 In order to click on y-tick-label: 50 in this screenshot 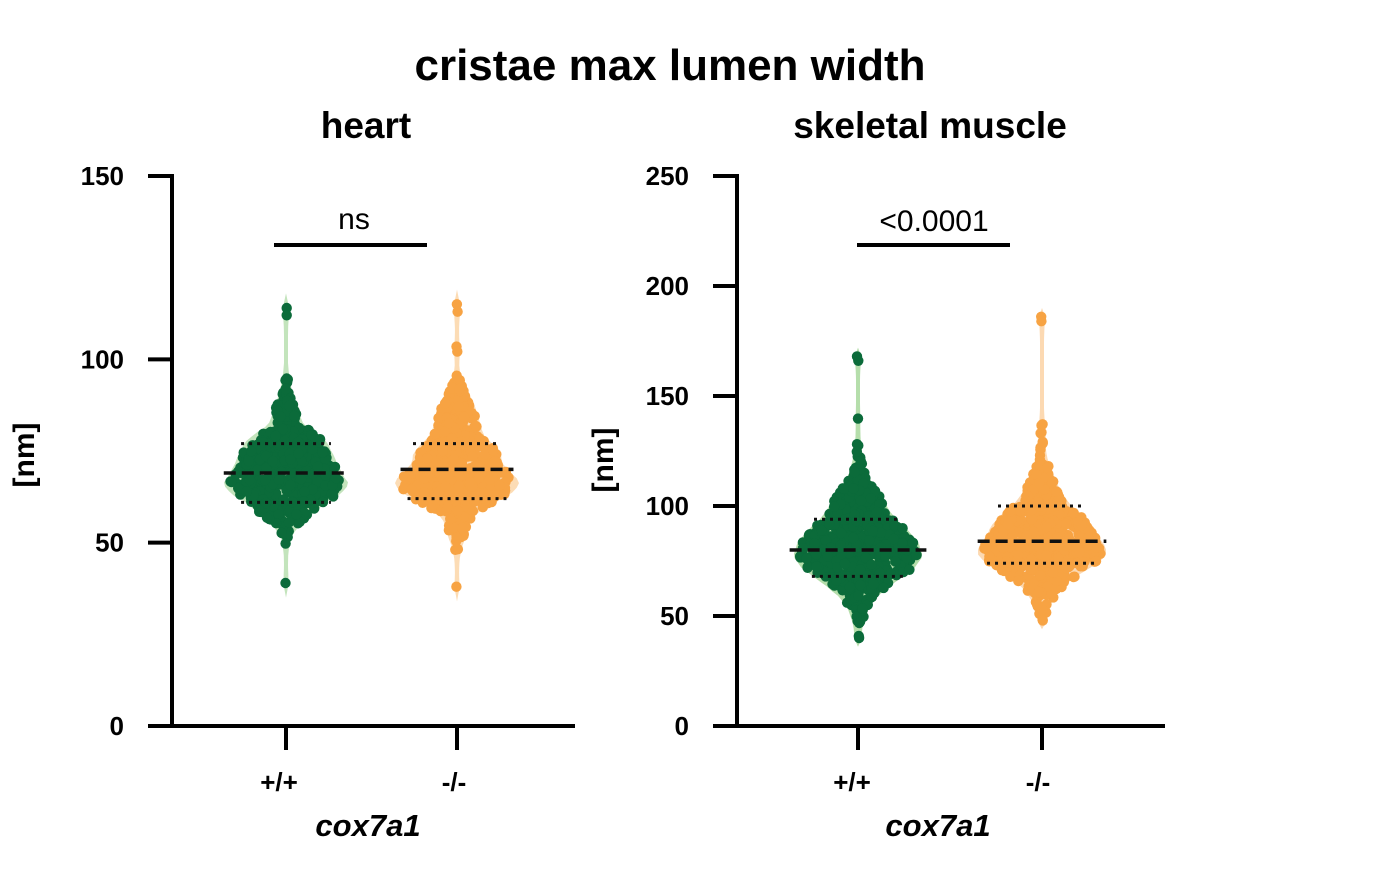, I will do `click(109, 543)`.